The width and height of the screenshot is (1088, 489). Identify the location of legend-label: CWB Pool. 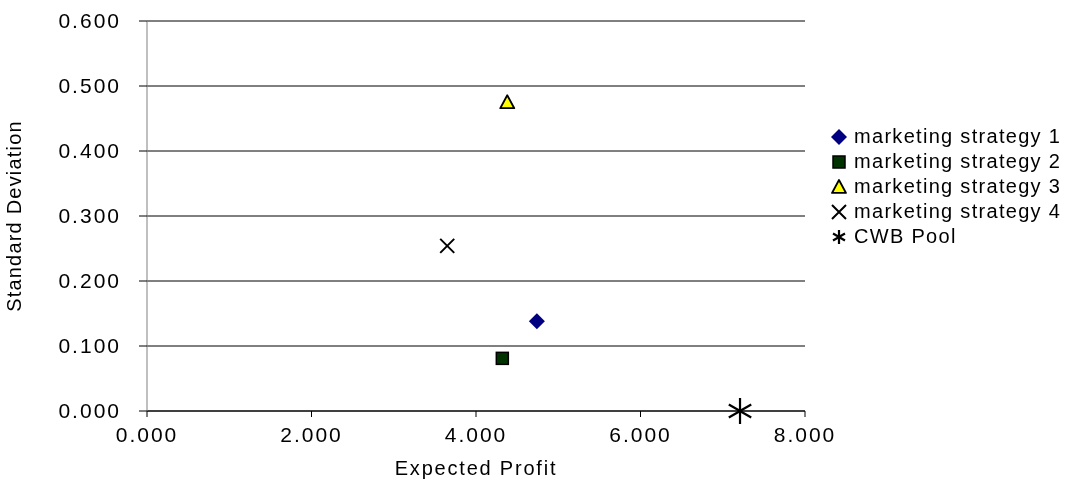
(905, 236).